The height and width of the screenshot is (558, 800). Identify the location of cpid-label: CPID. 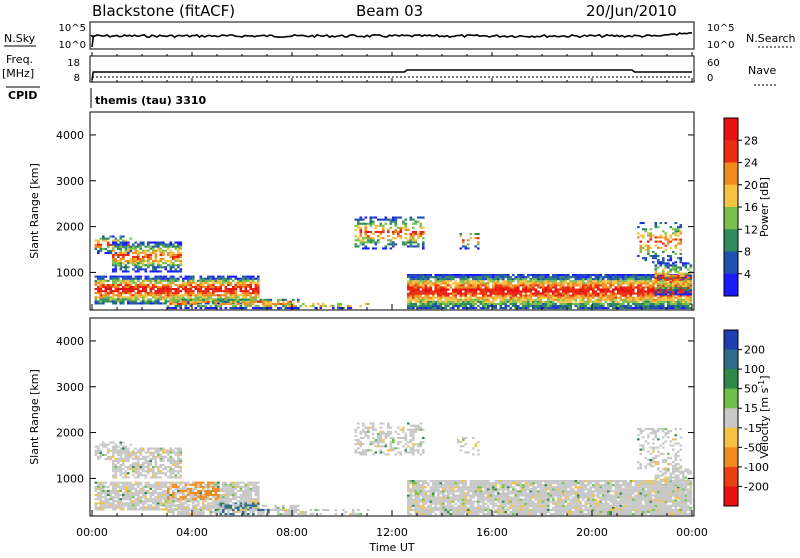
(22, 95).